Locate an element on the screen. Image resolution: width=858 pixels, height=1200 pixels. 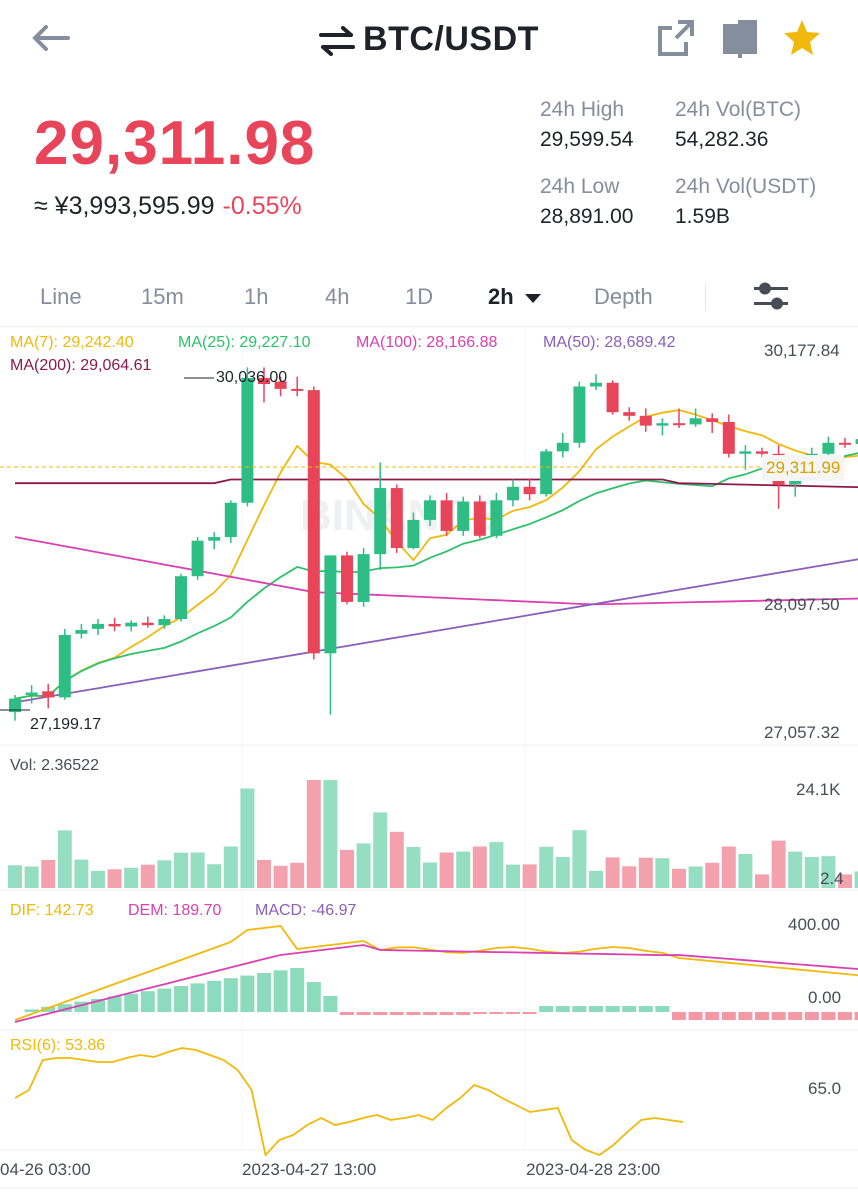
top-bar: BTC/USDT is located at coordinates (429, 40).